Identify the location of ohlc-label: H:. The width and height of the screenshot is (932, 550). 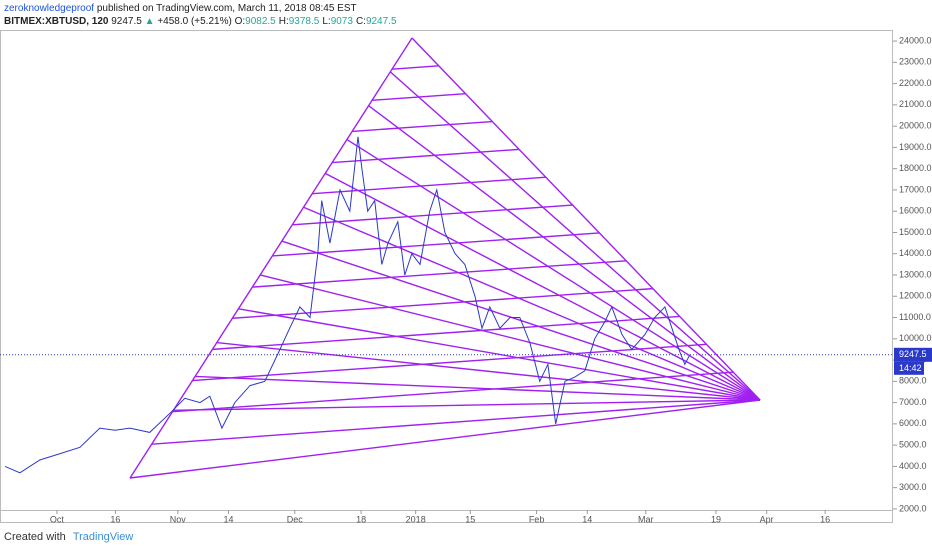
(283, 21).